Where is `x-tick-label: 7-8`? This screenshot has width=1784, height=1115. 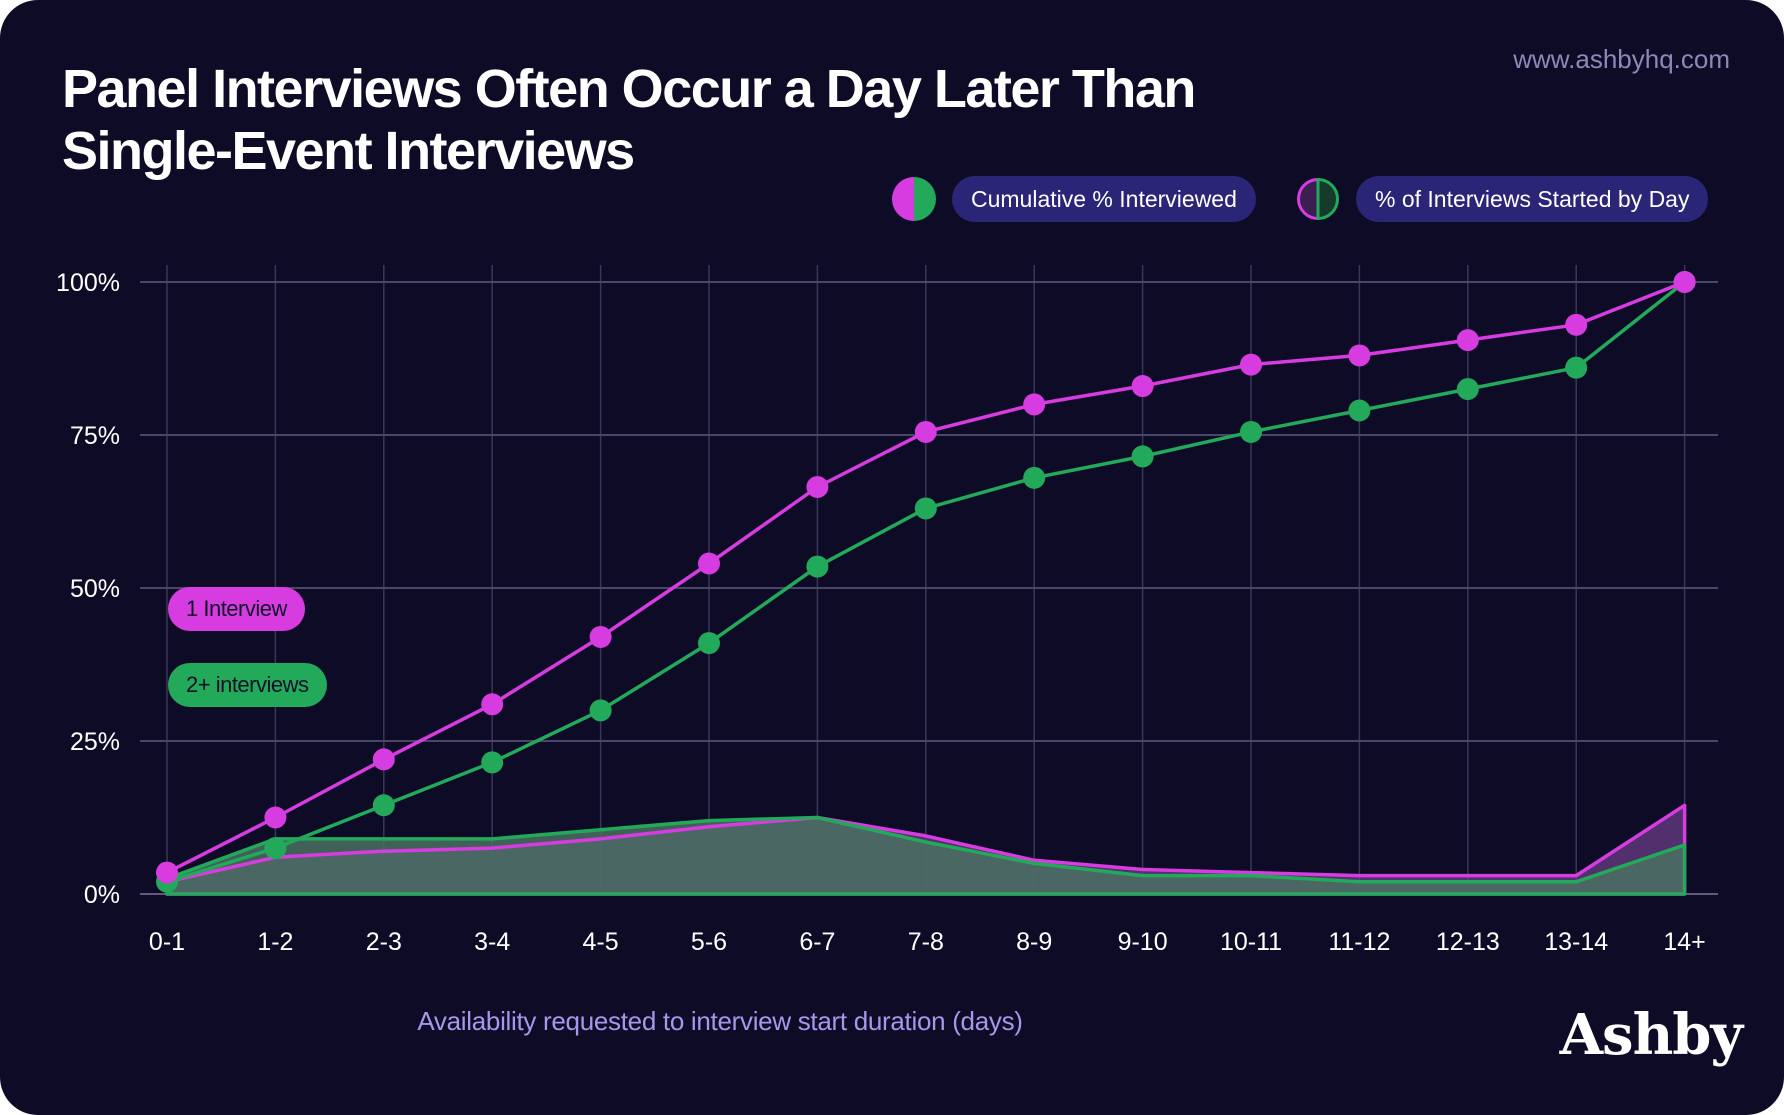
x-tick-label: 7-8 is located at coordinates (926, 942).